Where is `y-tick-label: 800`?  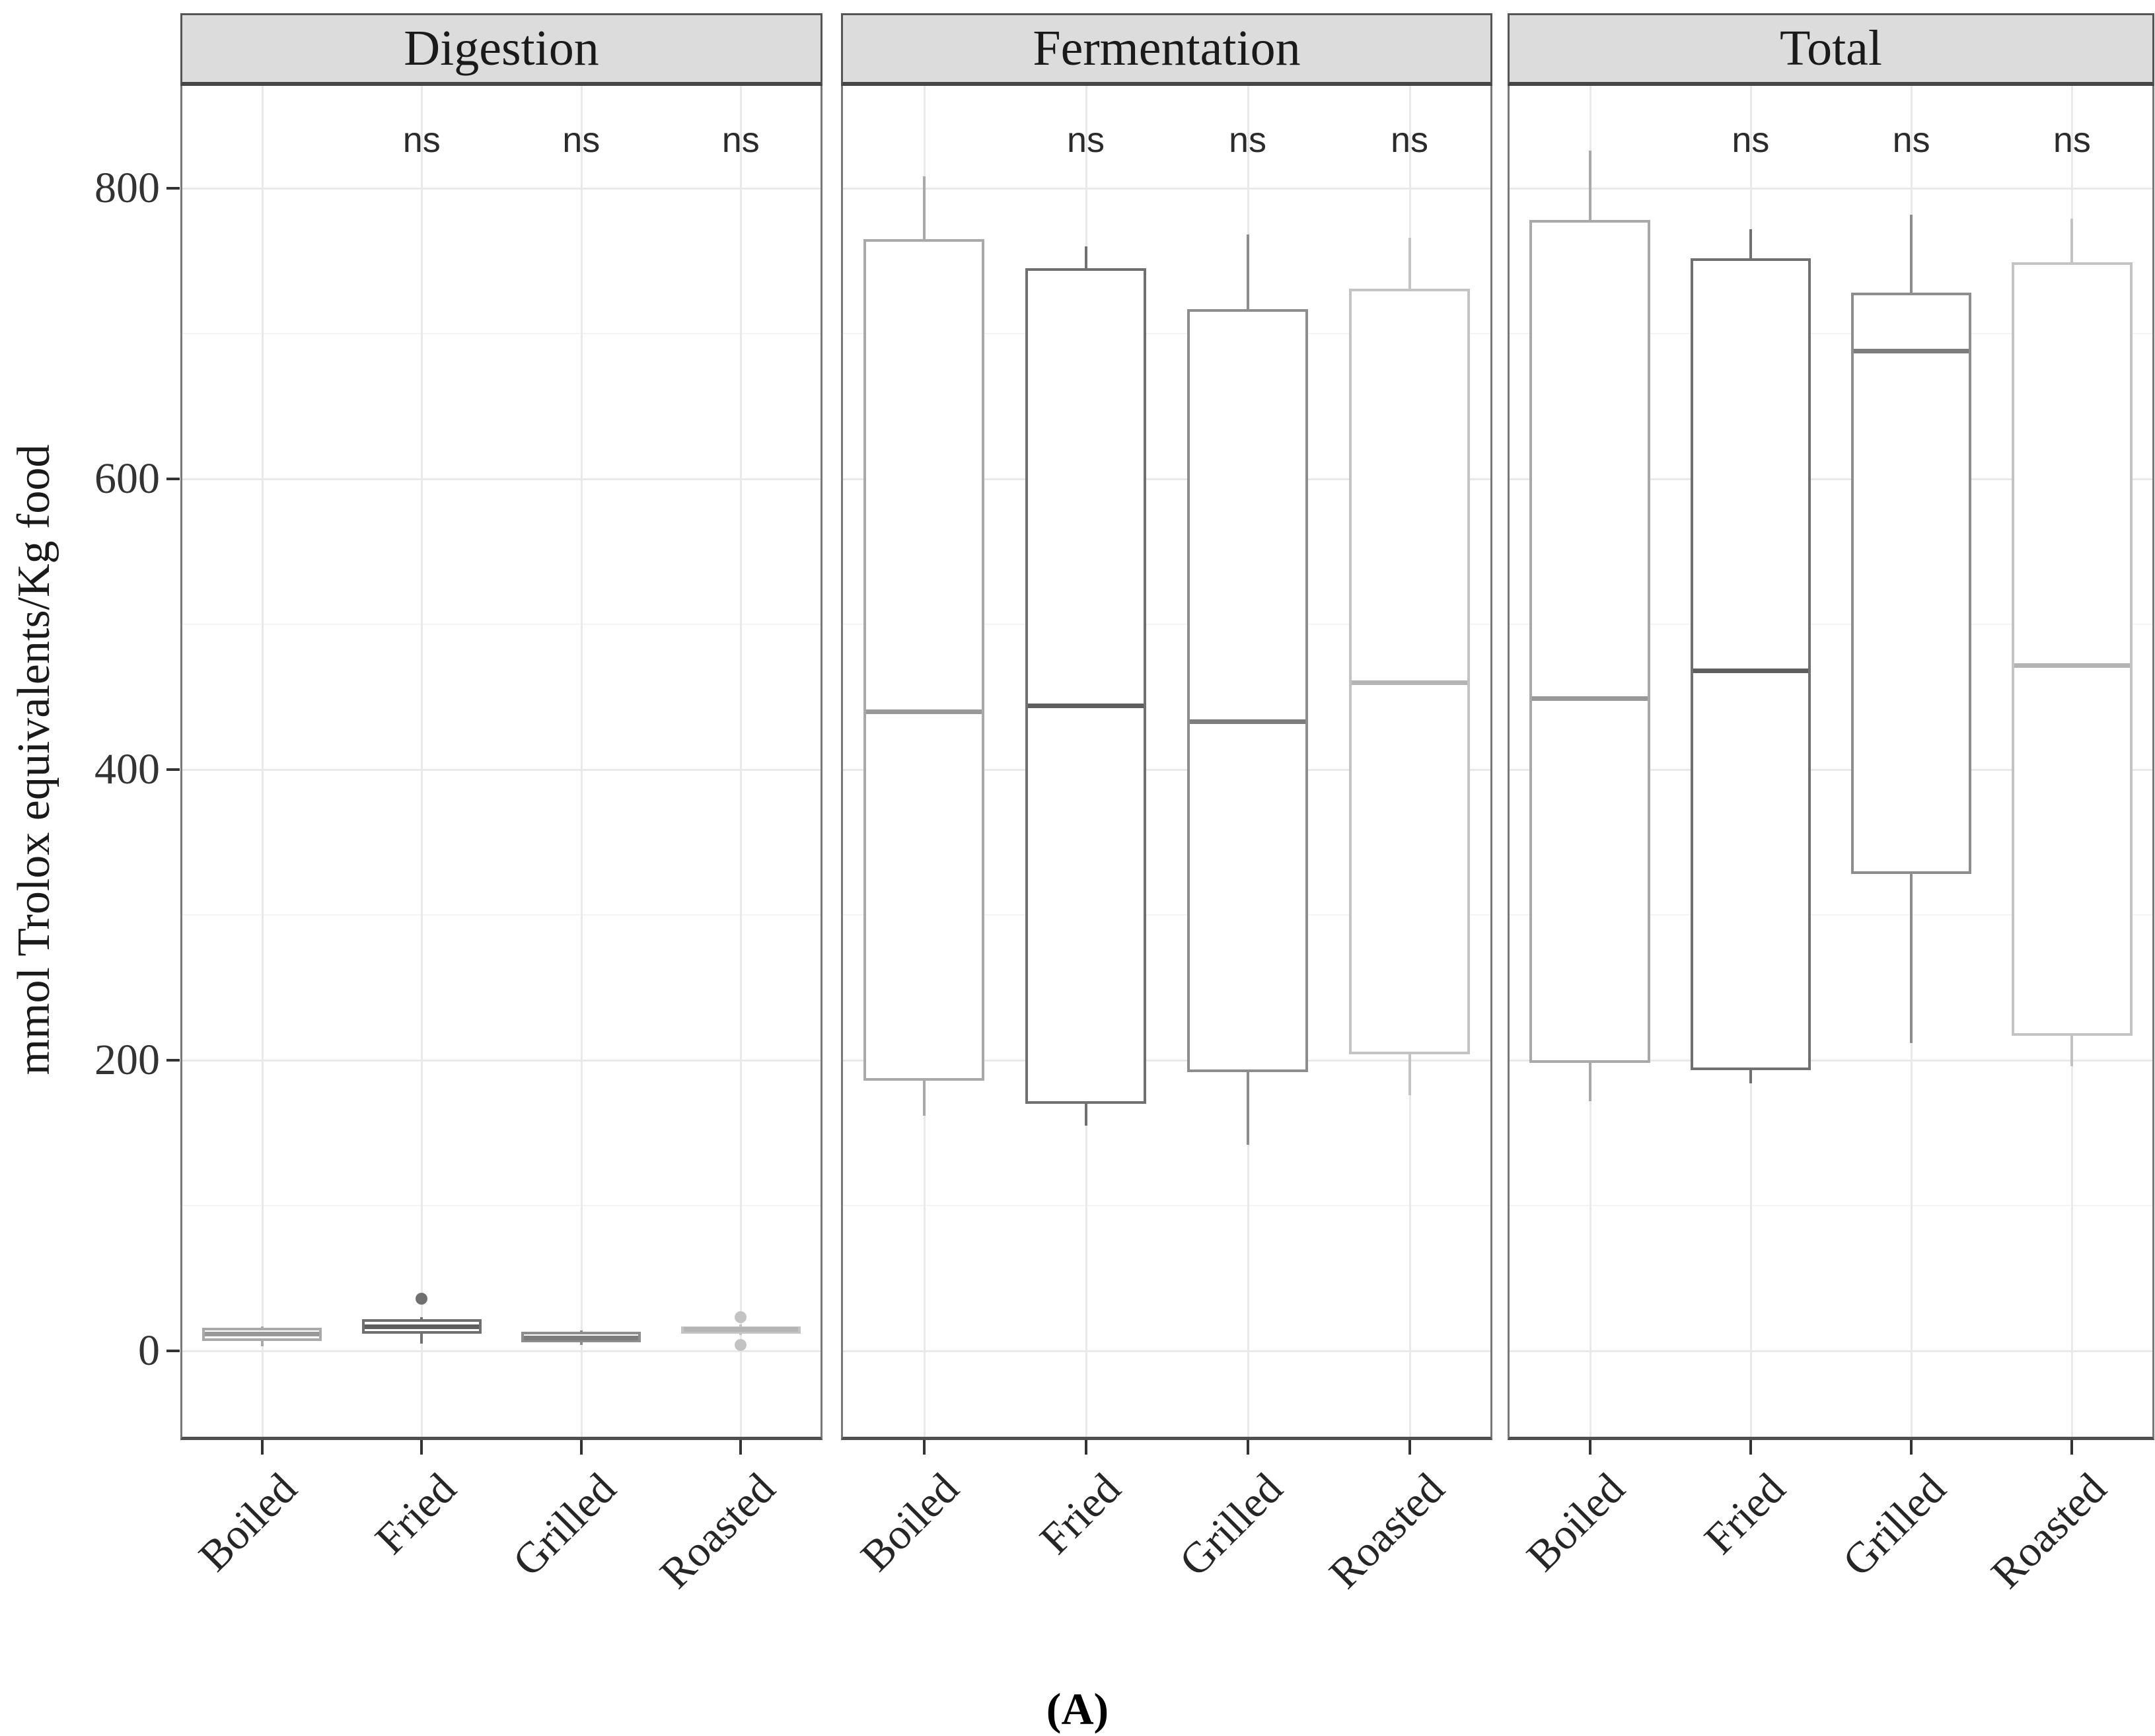
y-tick-label: 800 is located at coordinates (127, 188).